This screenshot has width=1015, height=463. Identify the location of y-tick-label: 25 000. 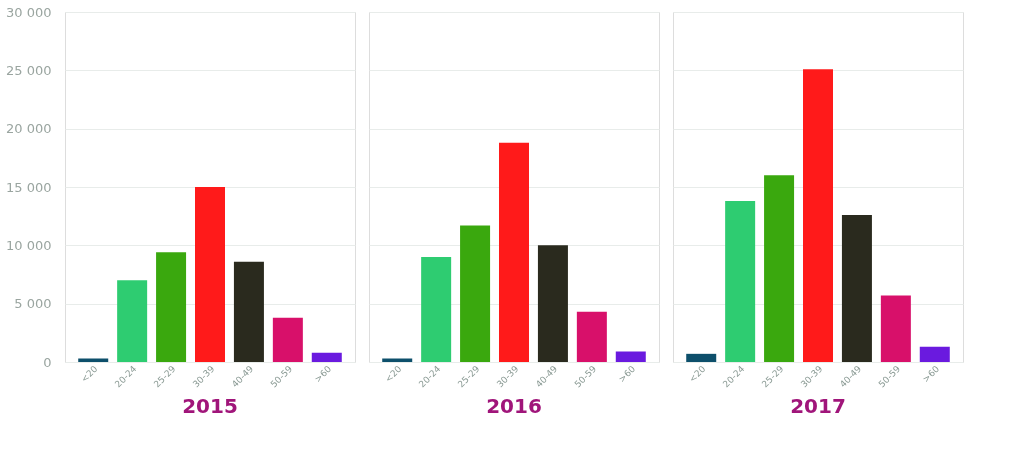
(29, 70).